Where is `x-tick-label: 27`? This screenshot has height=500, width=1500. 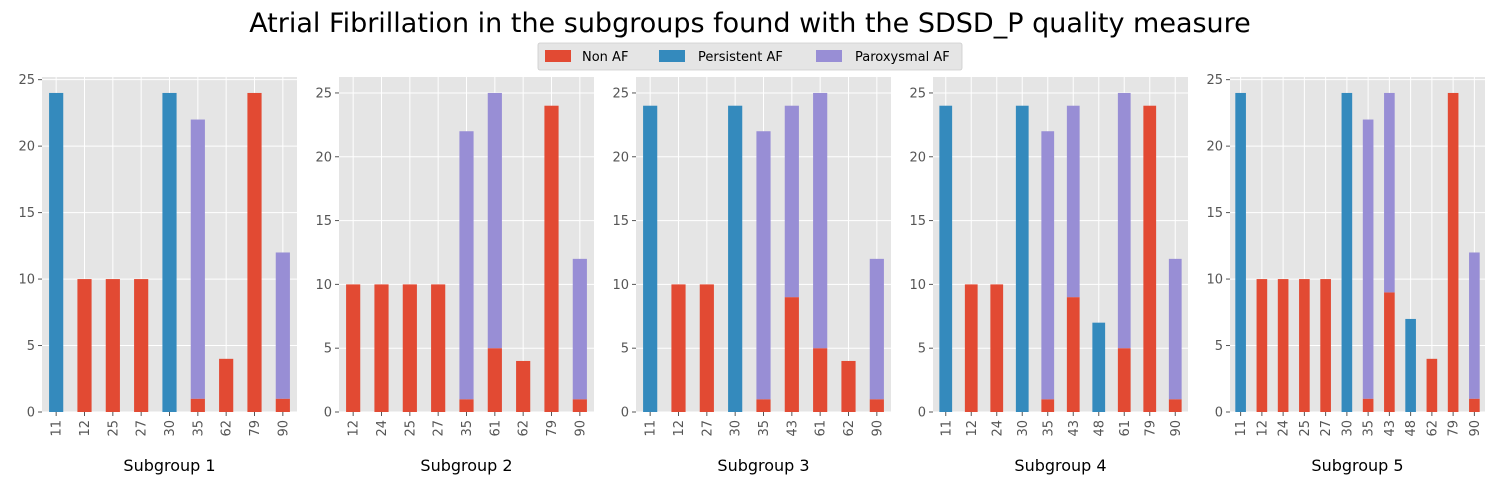 x-tick-label: 27 is located at coordinates (439, 428).